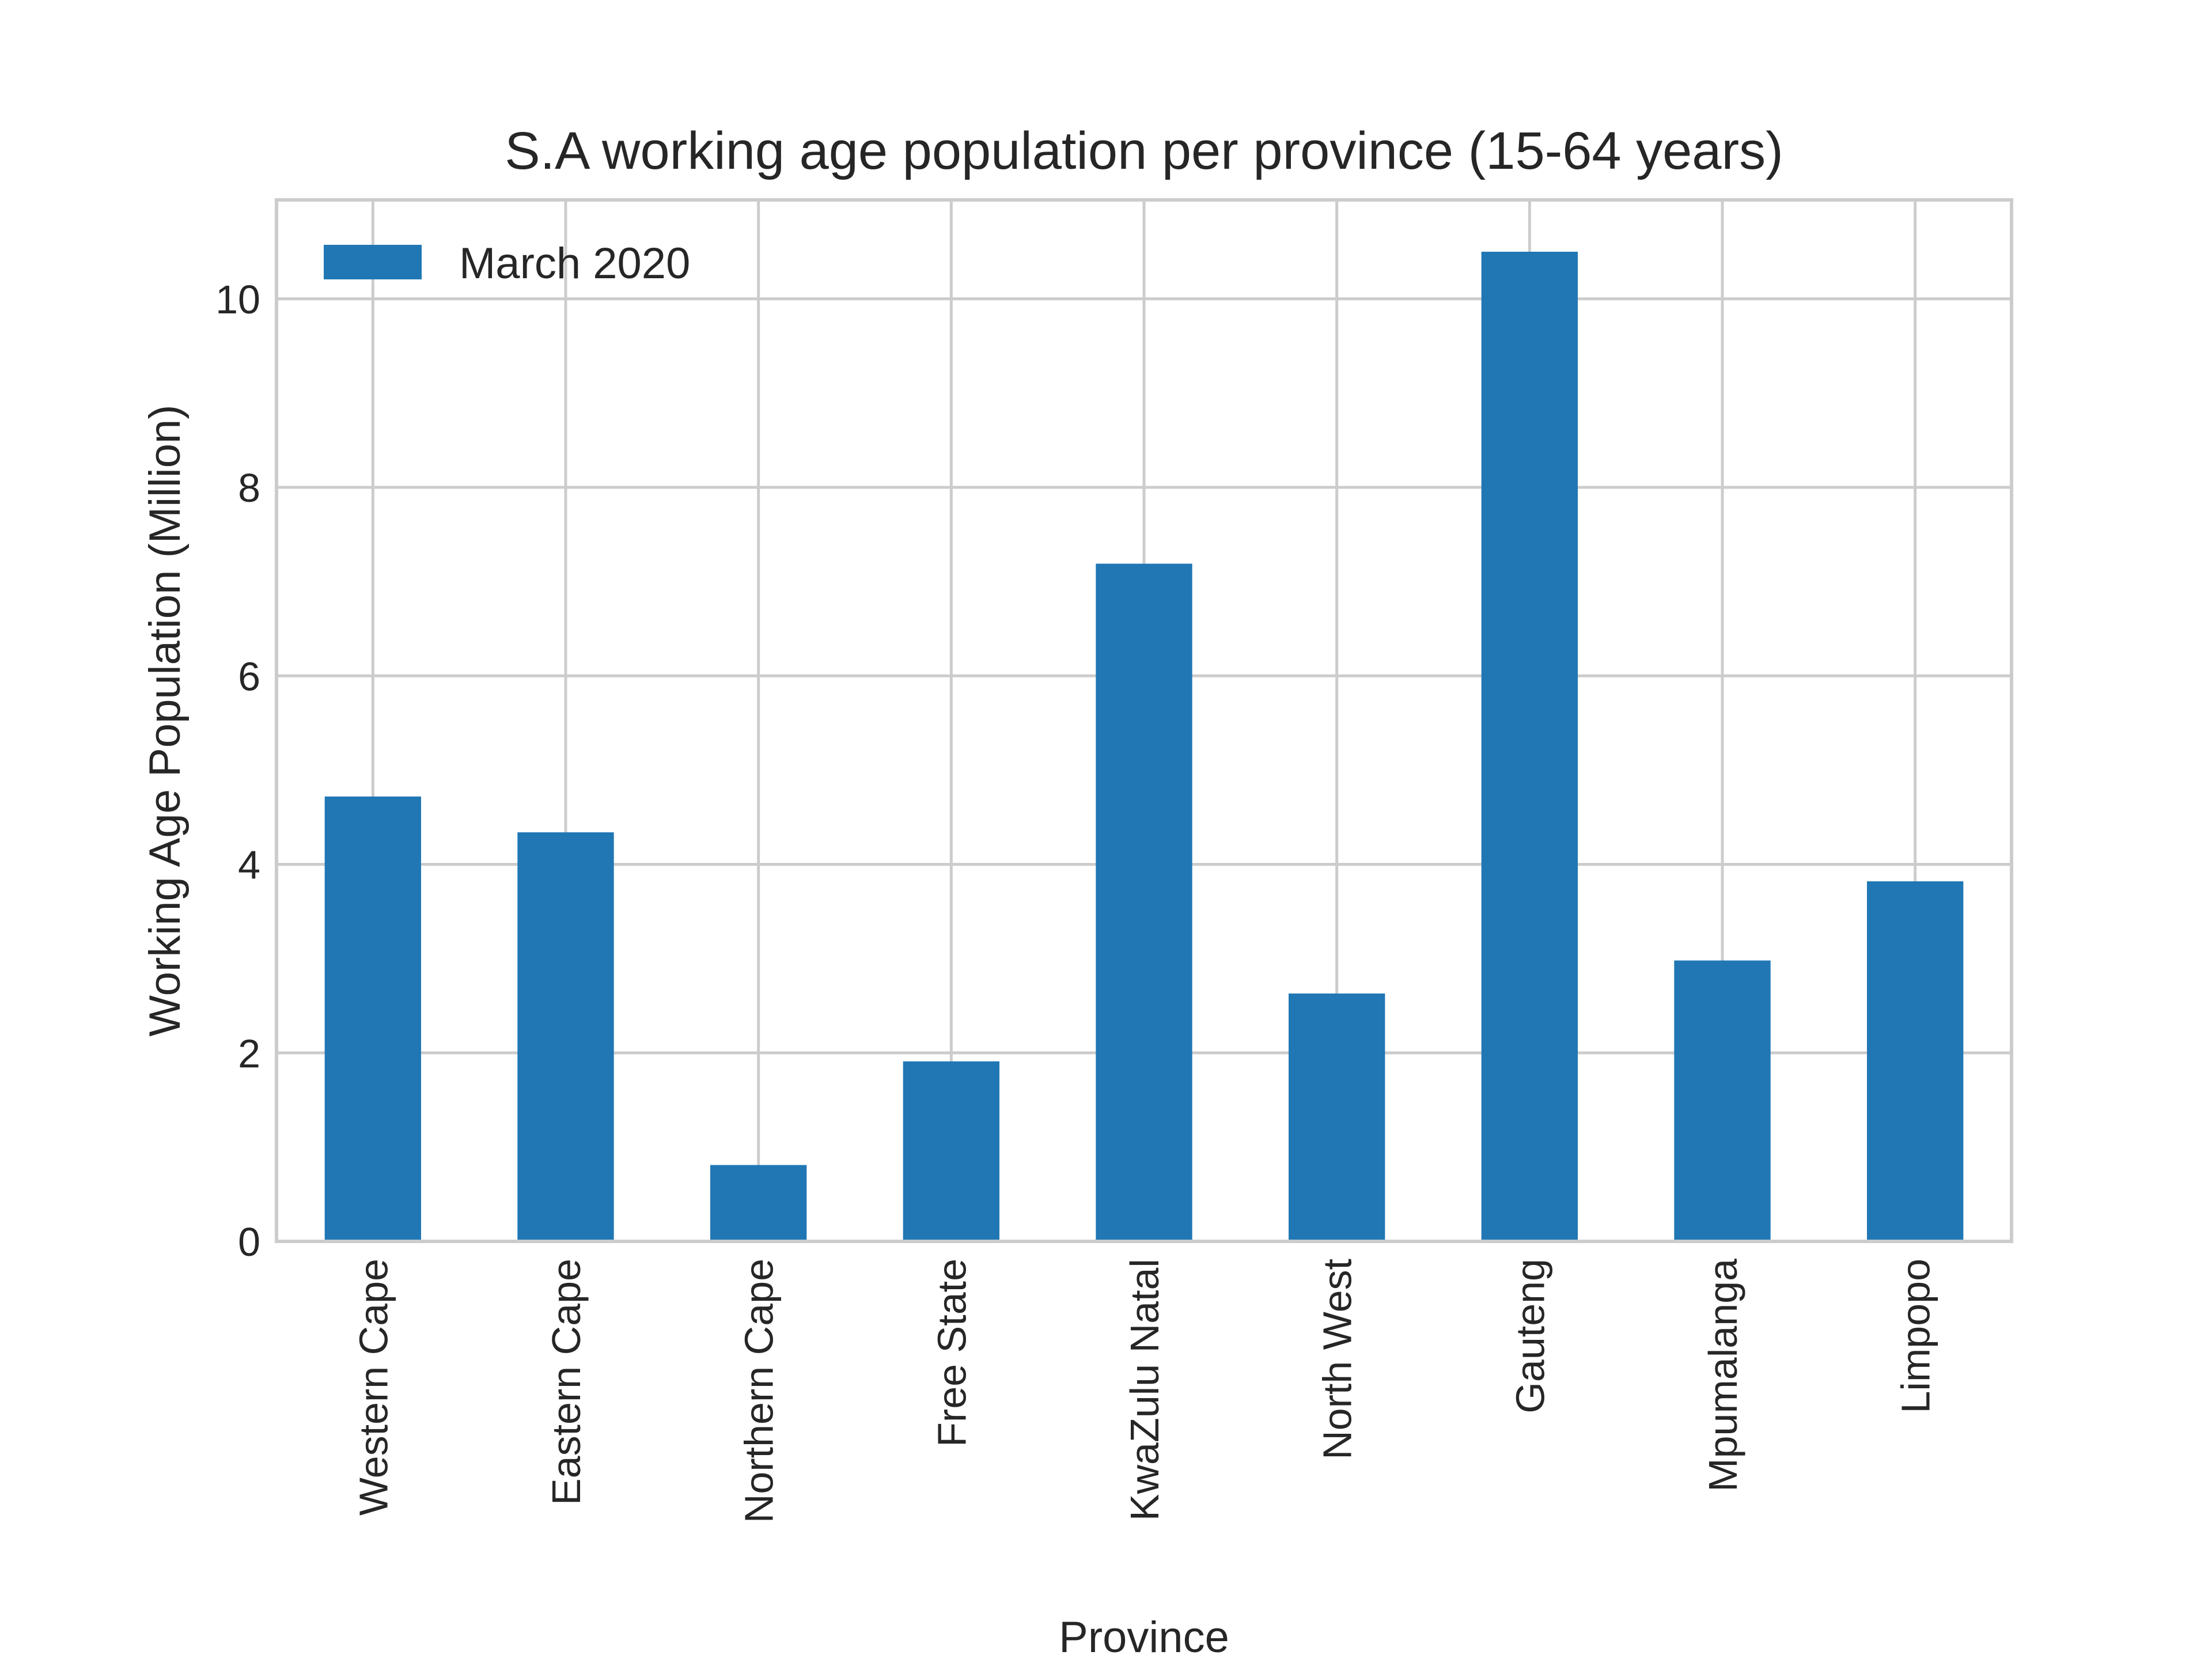 This screenshot has height=1659, width=2212. What do you see at coordinates (1337, 1117) in the screenshot?
I see `bar-north-west` at bounding box center [1337, 1117].